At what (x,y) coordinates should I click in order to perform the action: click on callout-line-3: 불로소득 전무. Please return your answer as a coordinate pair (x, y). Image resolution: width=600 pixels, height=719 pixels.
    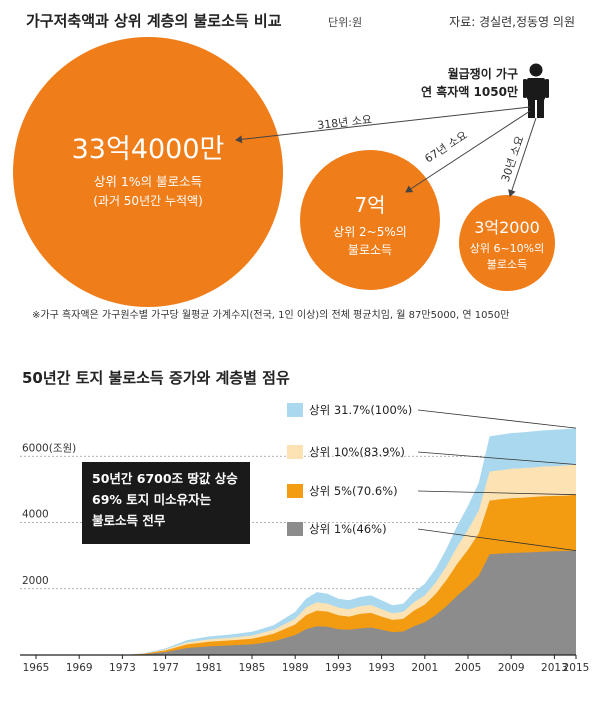
    Looking at the image, I should click on (129, 520).